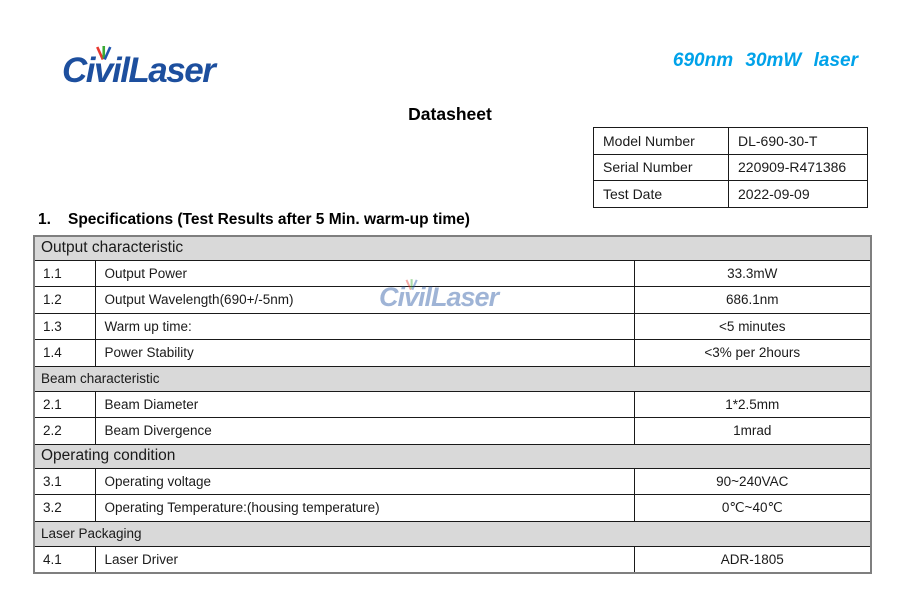 This screenshot has width=910, height=604. I want to click on info-value: DL-690-30-T, so click(798, 141).